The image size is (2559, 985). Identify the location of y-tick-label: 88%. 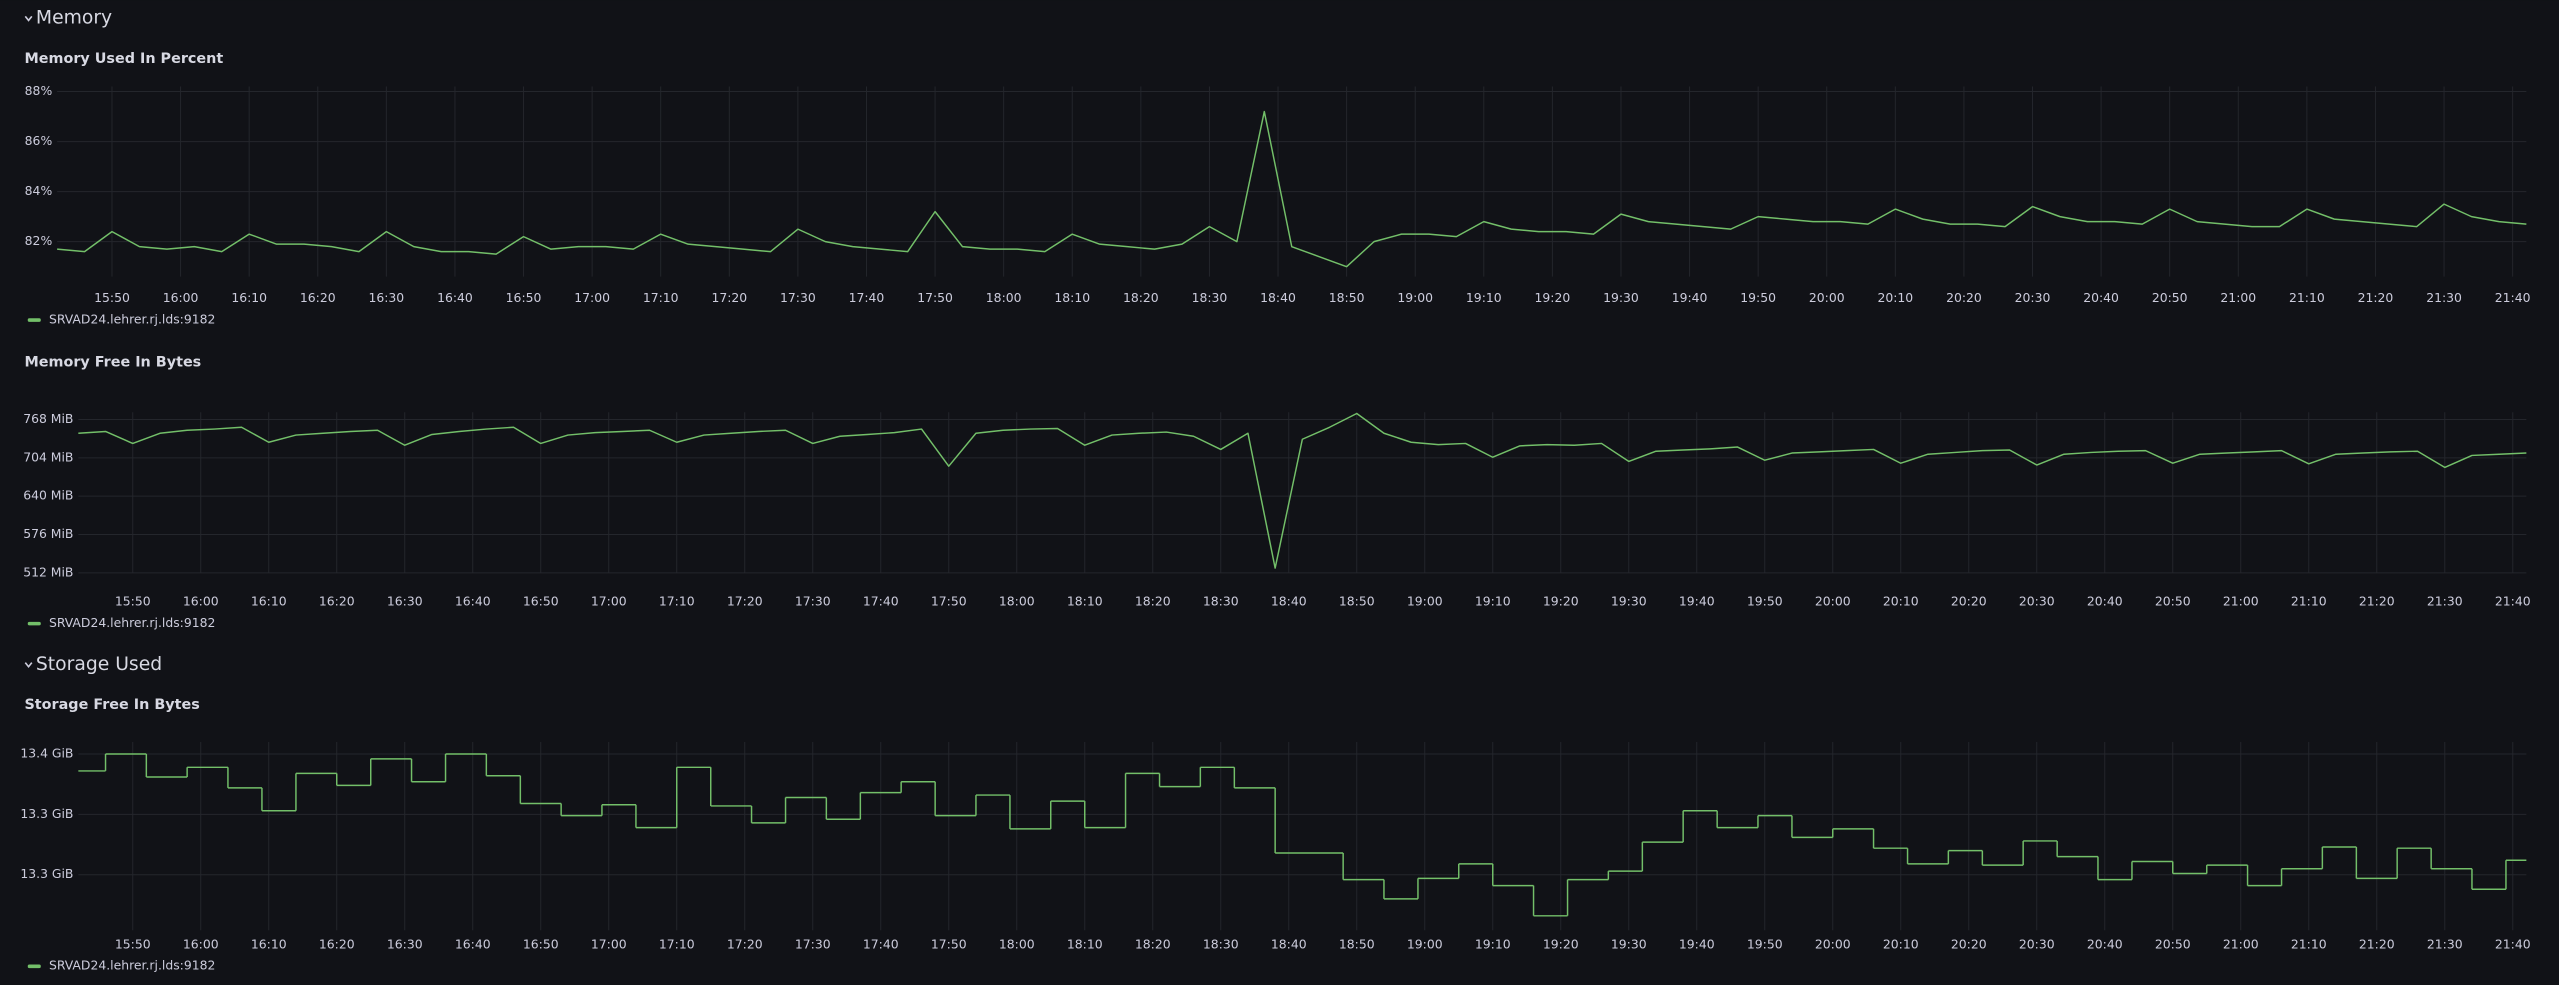
(39, 90).